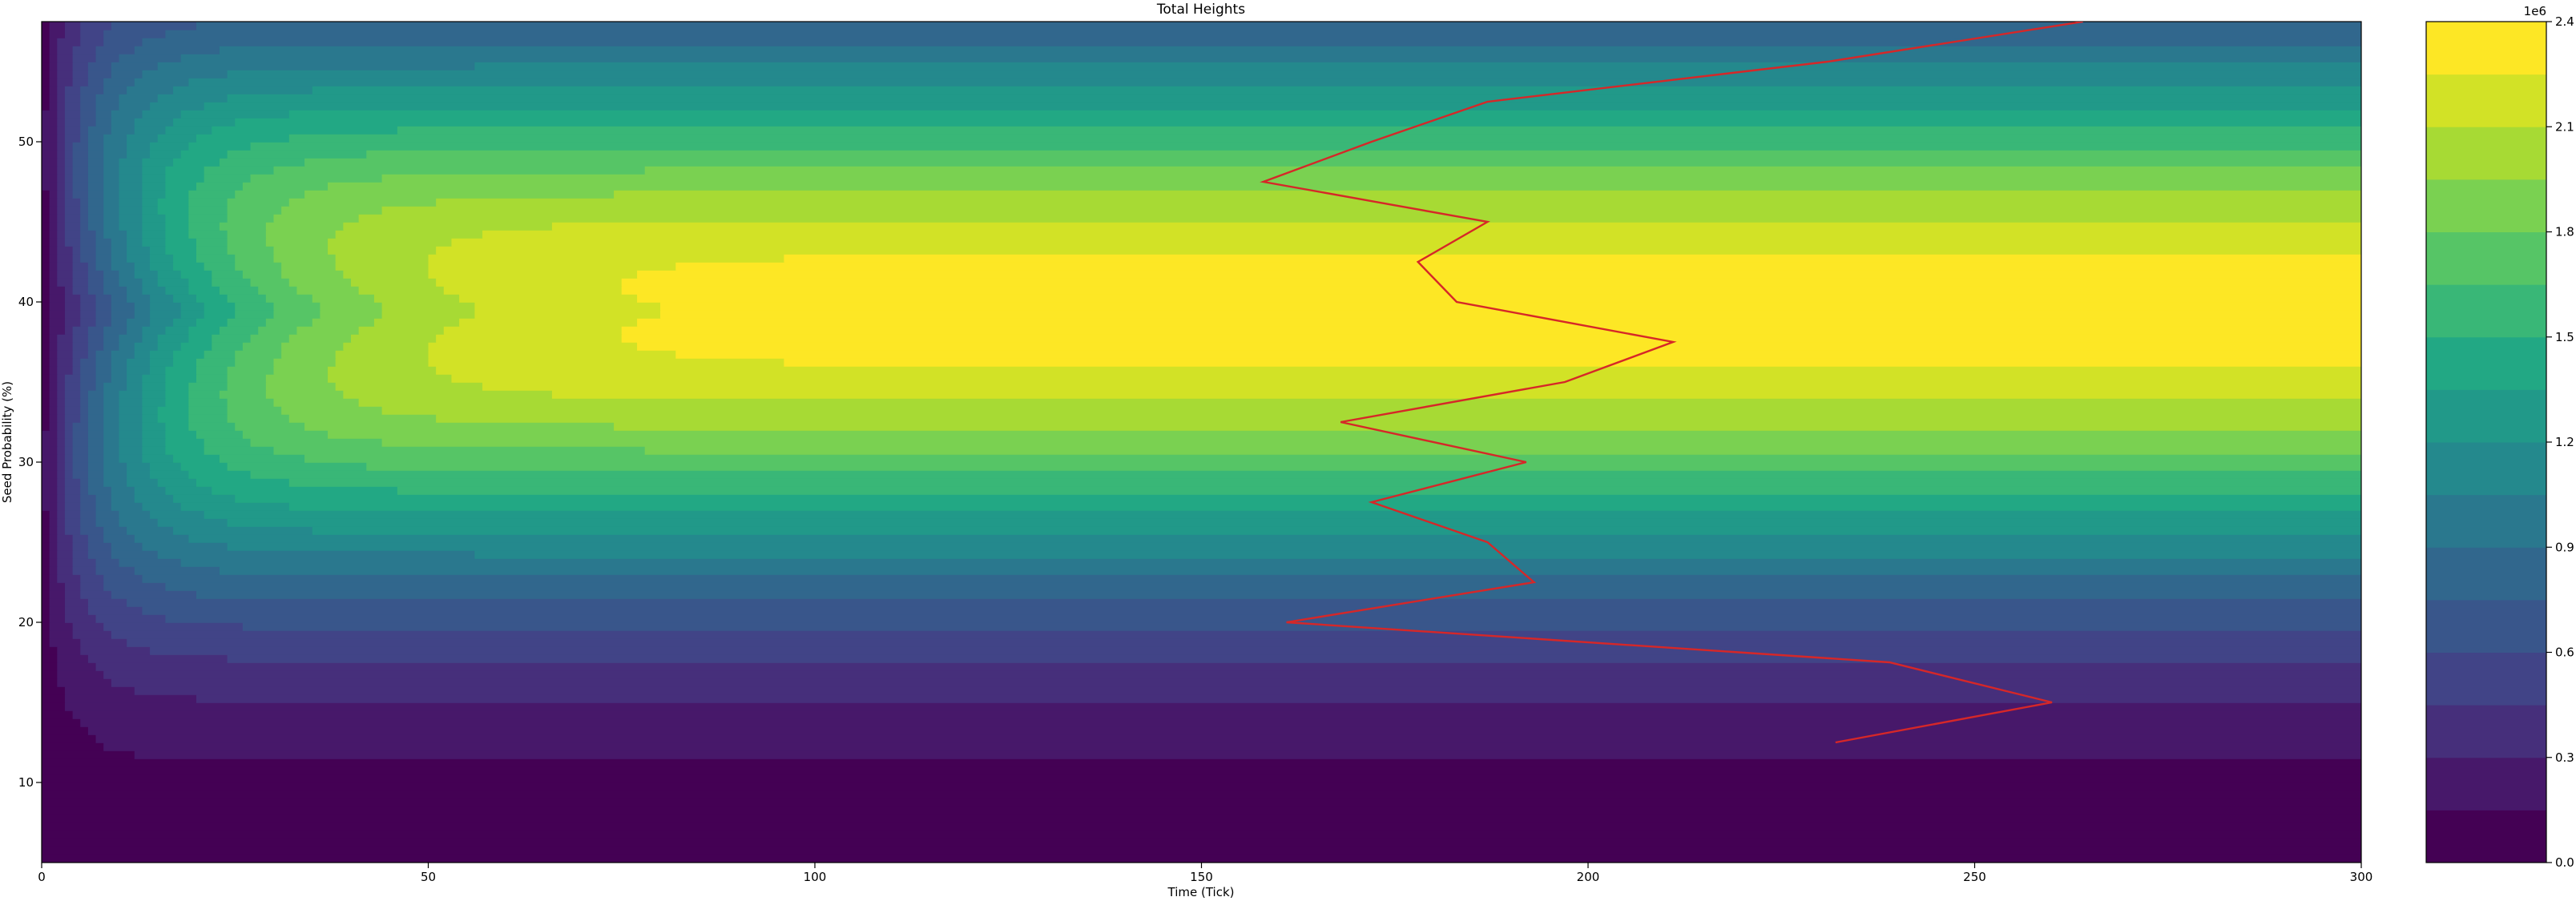 The width and height of the screenshot is (2576, 901). What do you see at coordinates (26, 462) in the screenshot?
I see `y-tick-label: 30` at bounding box center [26, 462].